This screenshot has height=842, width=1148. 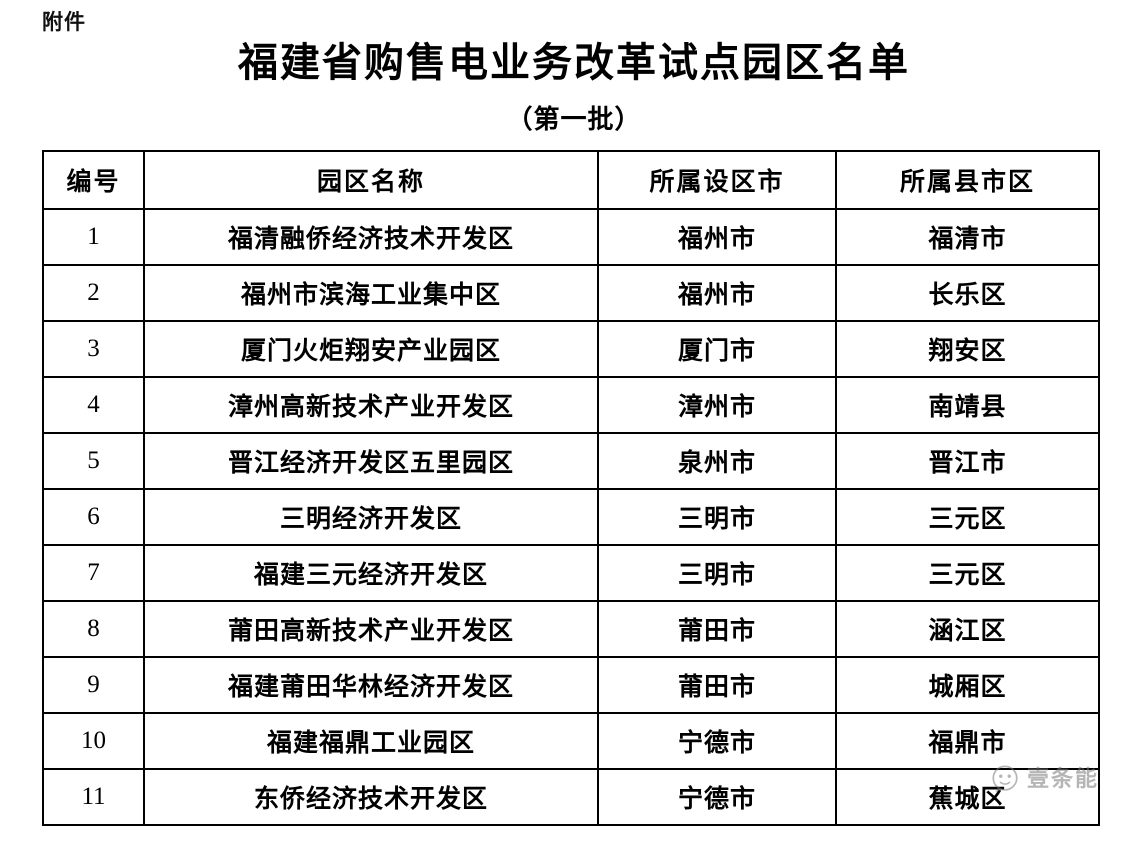 What do you see at coordinates (371, 573) in the screenshot?
I see `table-cell-name: 福建三元经济开发区` at bounding box center [371, 573].